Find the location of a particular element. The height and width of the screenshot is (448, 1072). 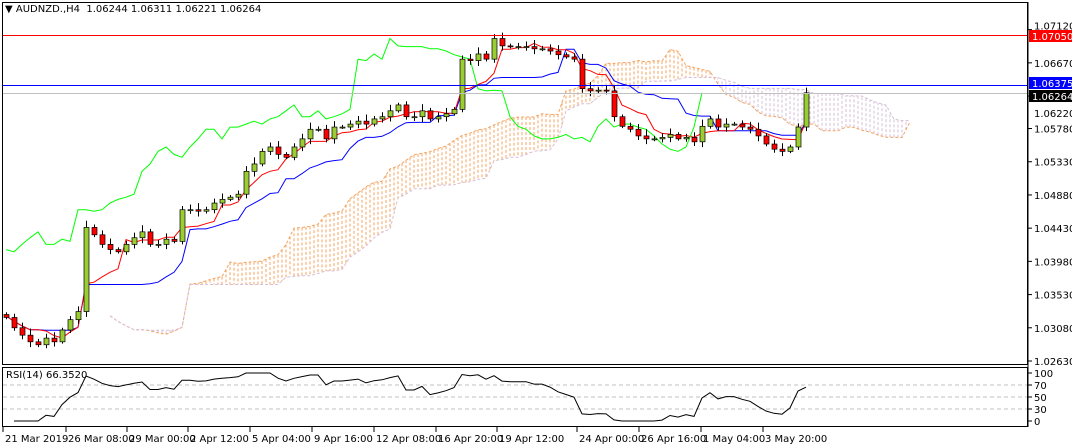

rsi-line is located at coordinates (410, 397).